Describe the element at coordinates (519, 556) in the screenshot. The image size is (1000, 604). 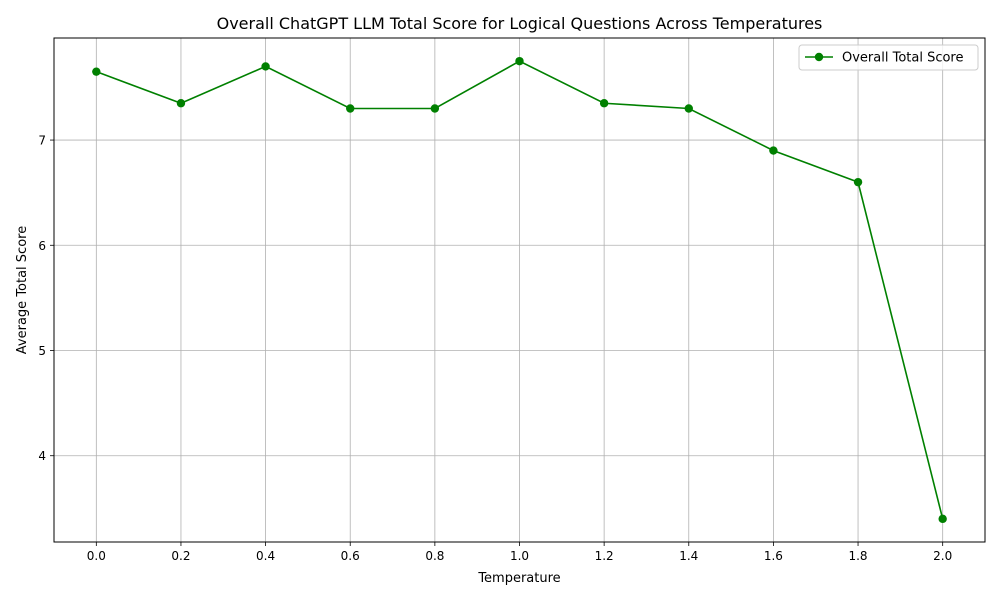
I see `x-tick-label: 1.0` at that location.